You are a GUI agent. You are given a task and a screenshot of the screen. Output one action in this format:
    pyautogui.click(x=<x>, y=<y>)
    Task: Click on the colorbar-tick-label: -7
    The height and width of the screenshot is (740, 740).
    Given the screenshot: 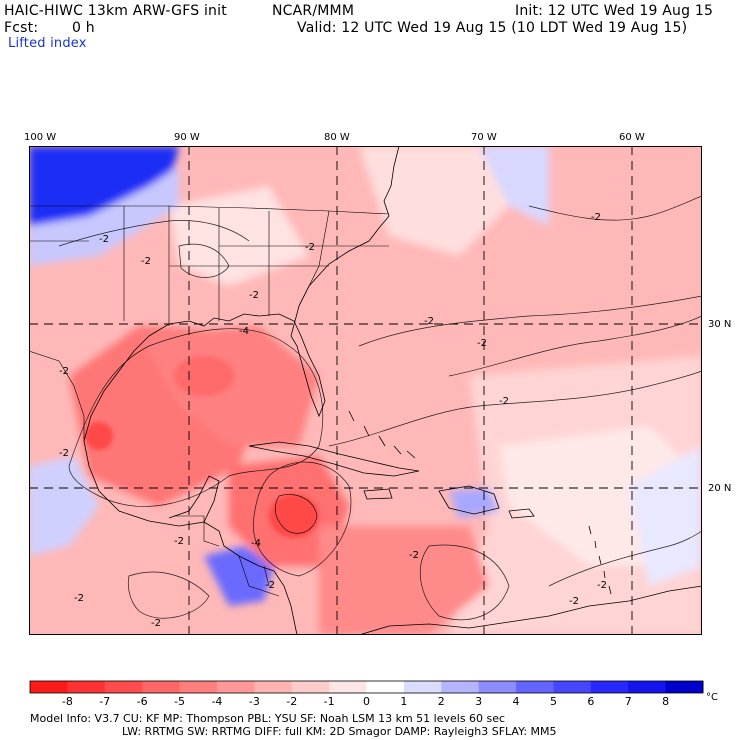 What is the action you would take?
    pyautogui.click(x=104, y=701)
    